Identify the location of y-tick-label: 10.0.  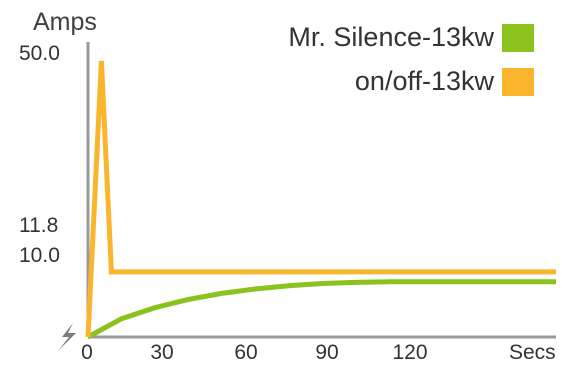
(39, 255).